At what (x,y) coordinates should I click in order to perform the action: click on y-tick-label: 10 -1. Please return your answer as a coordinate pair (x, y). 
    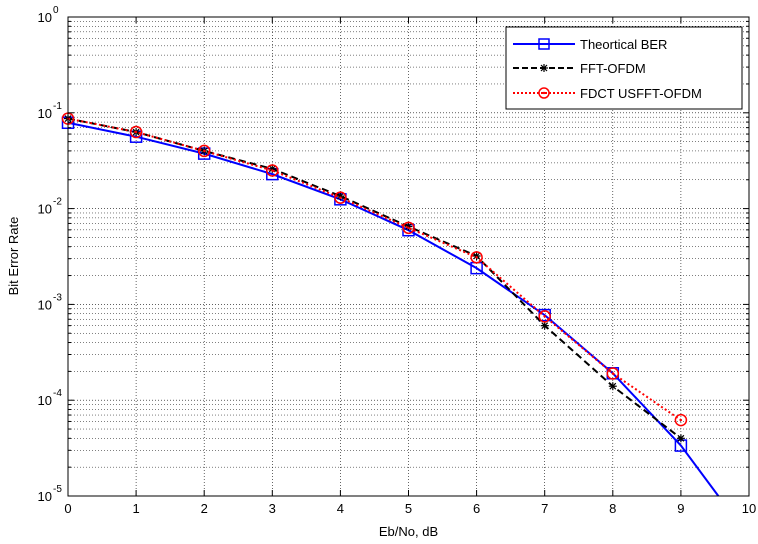
    Looking at the image, I should click on (50, 111).